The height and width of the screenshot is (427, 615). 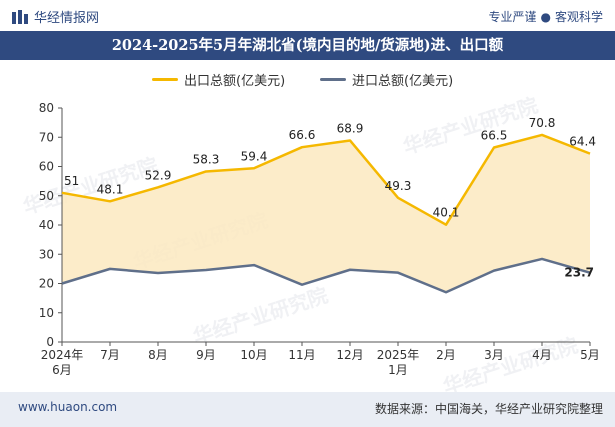 I want to click on tag-objective: 客观科学, so click(x=578, y=17).